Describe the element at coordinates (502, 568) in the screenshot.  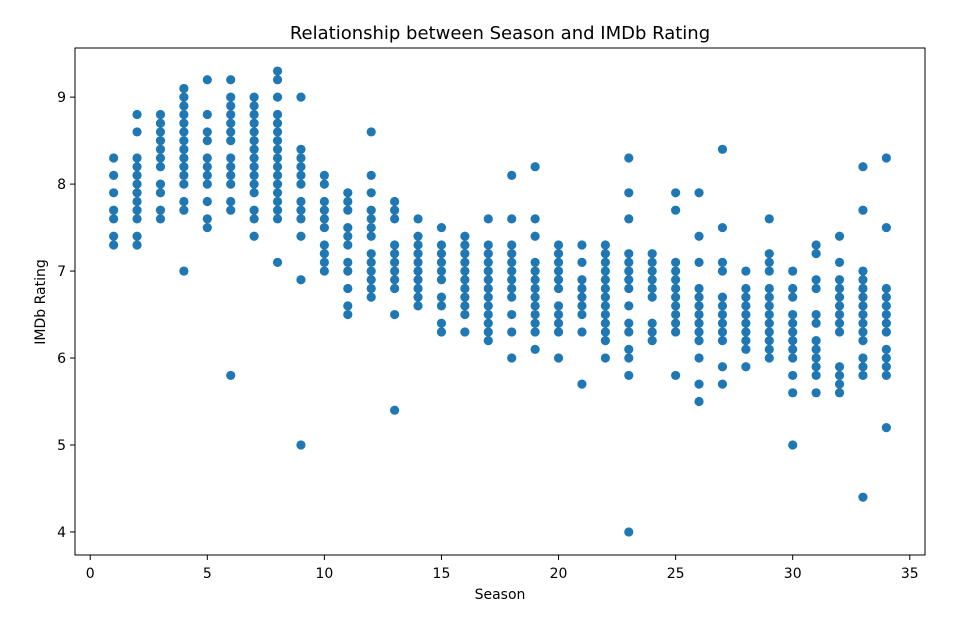
I see `x-axis-ticks: 0 5 10 15 20 25 30 35` at that location.